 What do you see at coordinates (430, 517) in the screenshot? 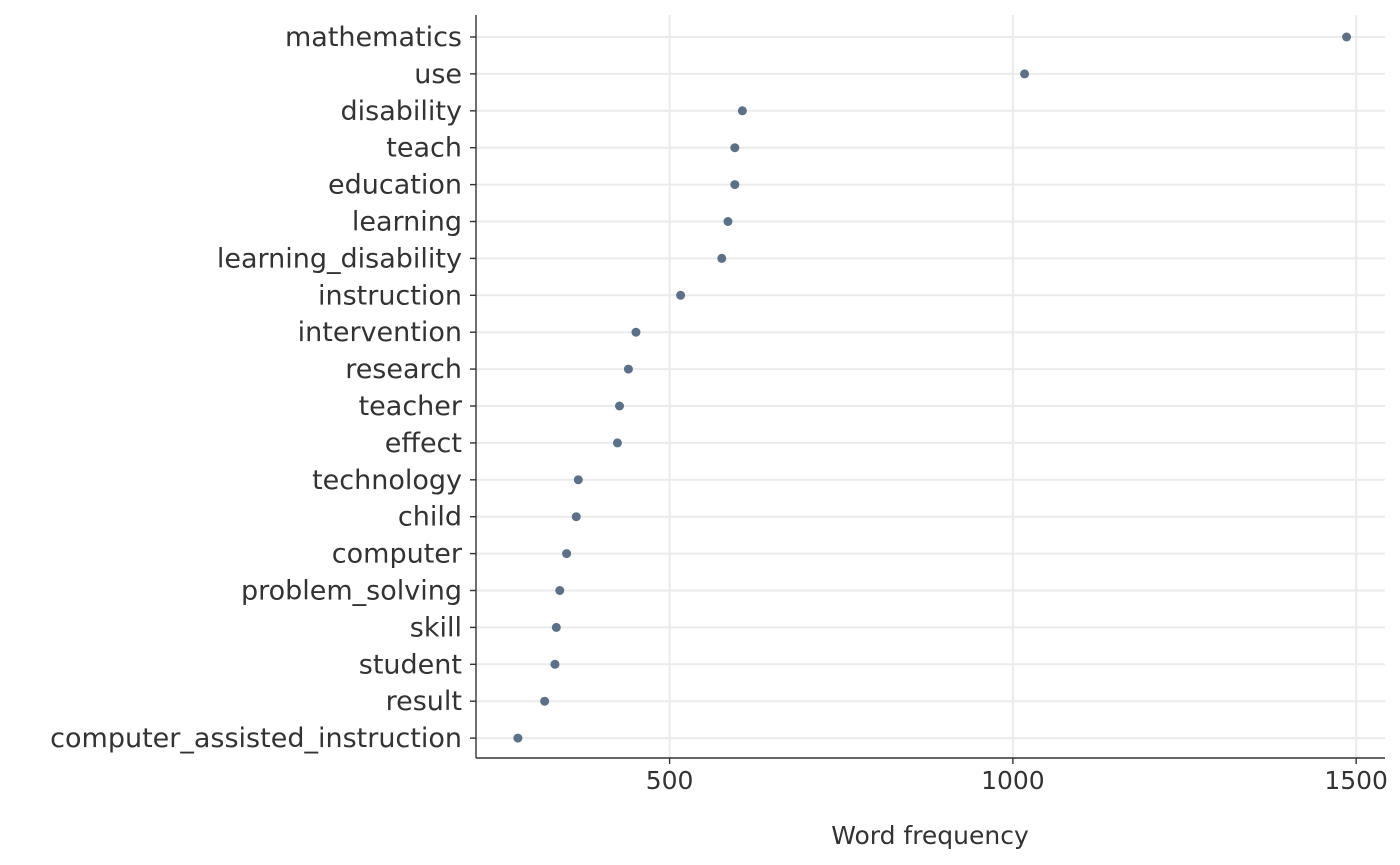
I see `y-tick-label: child` at bounding box center [430, 517].